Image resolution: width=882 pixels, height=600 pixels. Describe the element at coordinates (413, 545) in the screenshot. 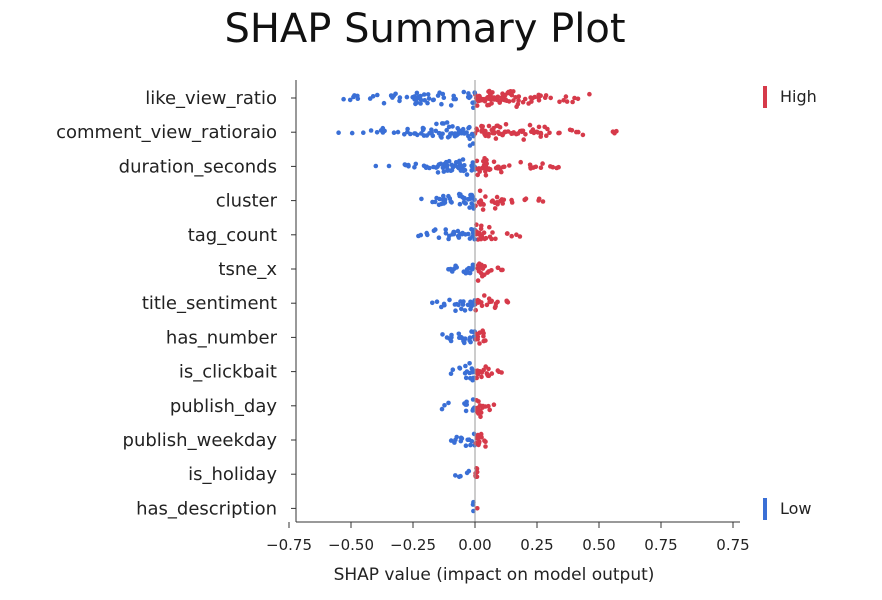

I see `x-tick-label: −0.25` at that location.